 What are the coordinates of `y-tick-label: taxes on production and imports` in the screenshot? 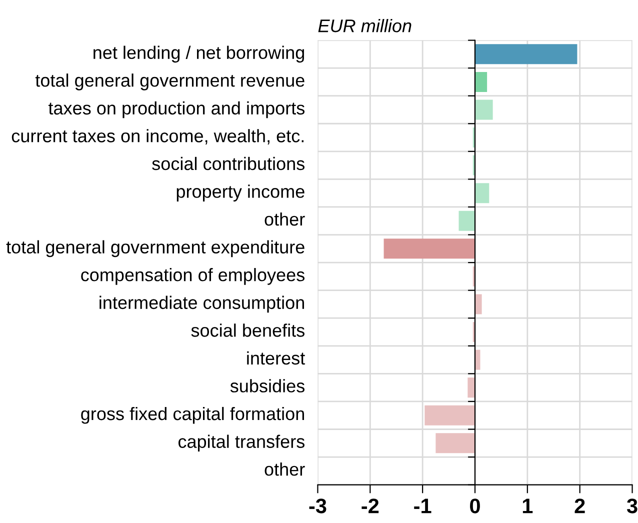 It's located at (176, 109).